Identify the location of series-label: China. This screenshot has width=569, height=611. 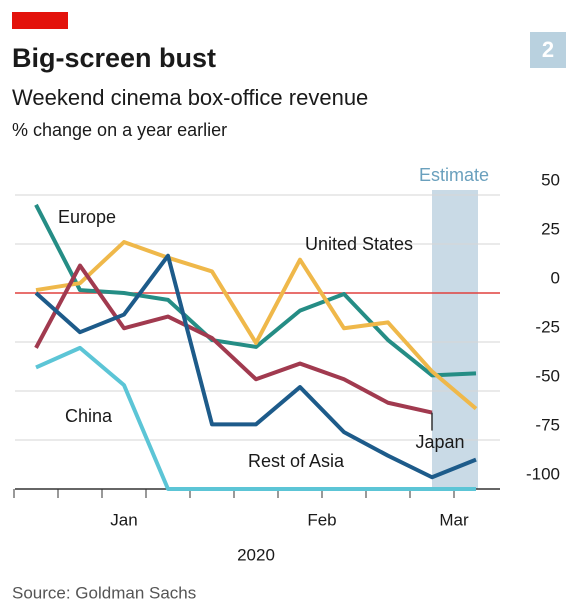
(89, 416).